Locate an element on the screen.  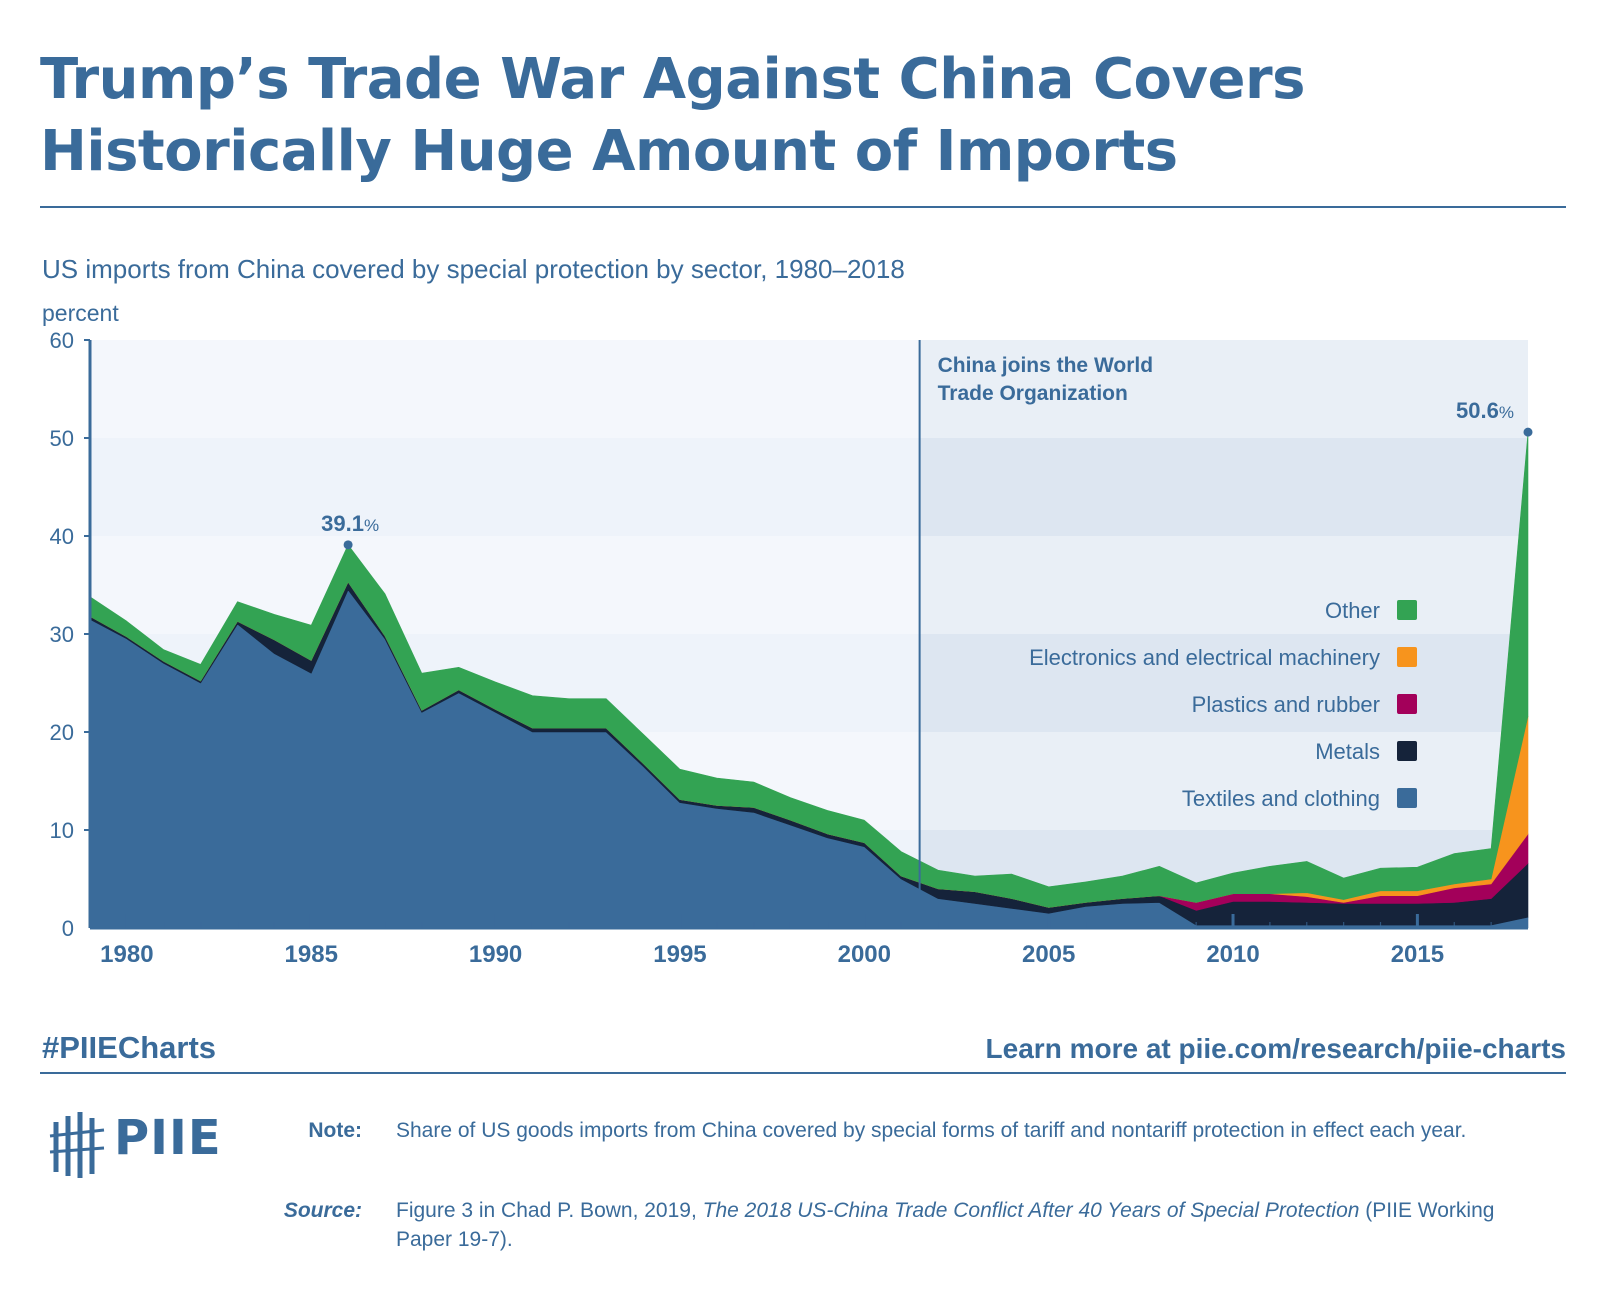
annotation-value-1: 50.6 is located at coordinates (1477, 410).